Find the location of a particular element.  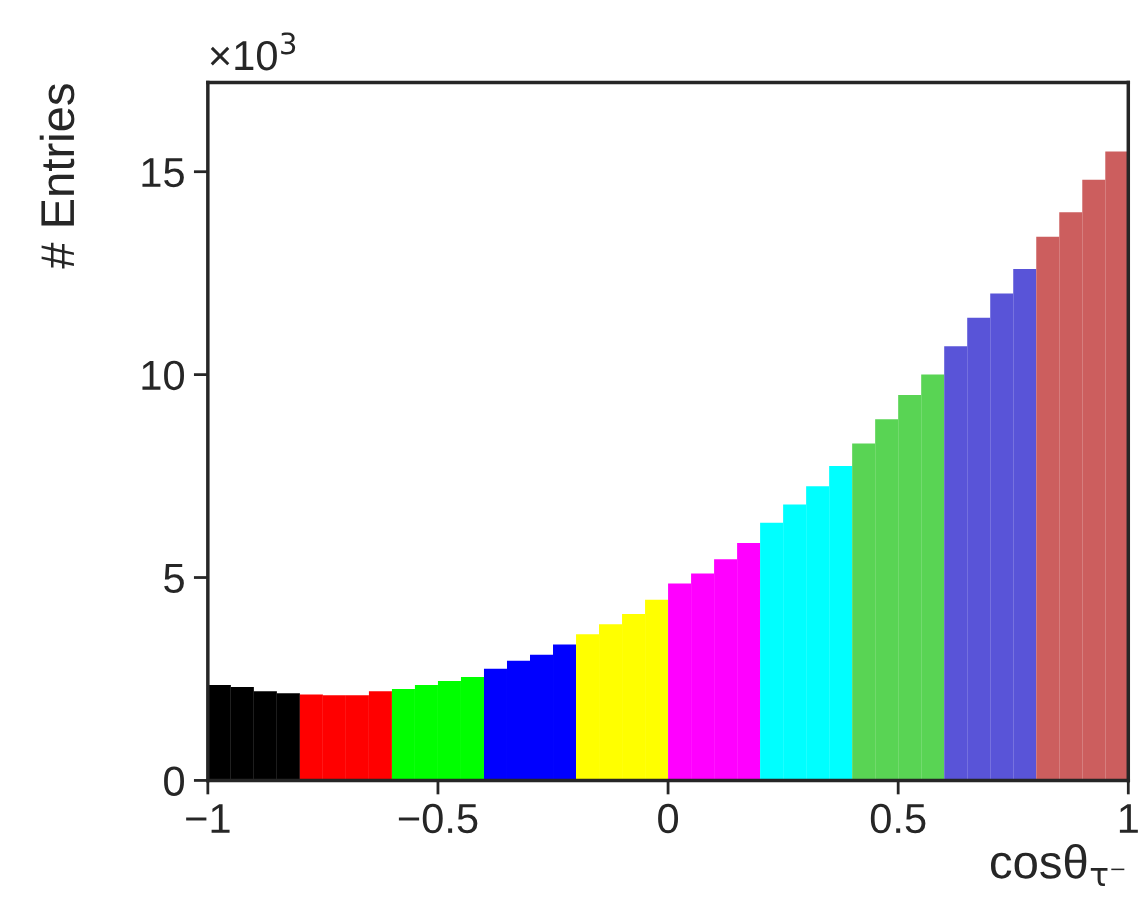

y-tick-label: 10 is located at coordinates (163, 375).